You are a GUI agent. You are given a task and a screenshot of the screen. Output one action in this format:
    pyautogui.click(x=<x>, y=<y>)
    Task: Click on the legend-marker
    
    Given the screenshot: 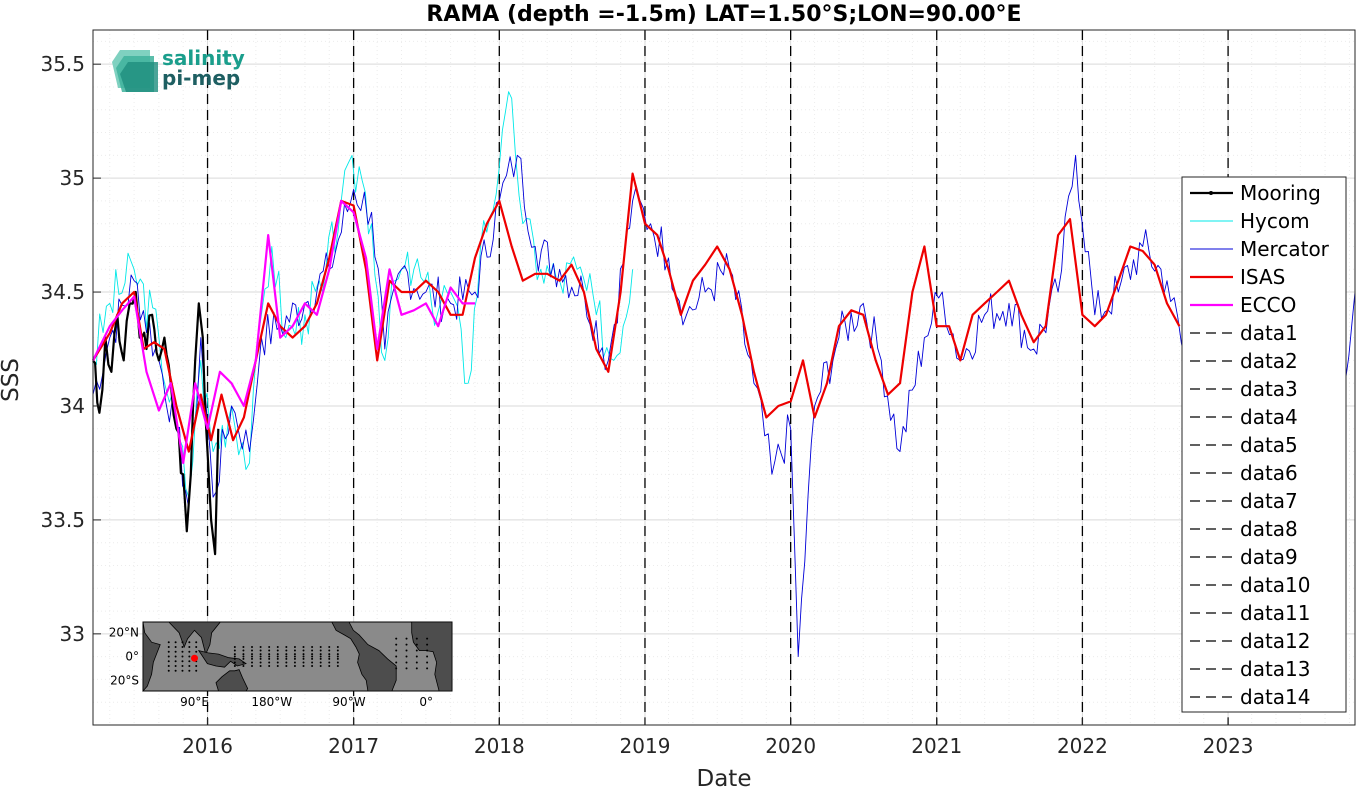 What is the action you would take?
    pyautogui.click(x=1211, y=193)
    